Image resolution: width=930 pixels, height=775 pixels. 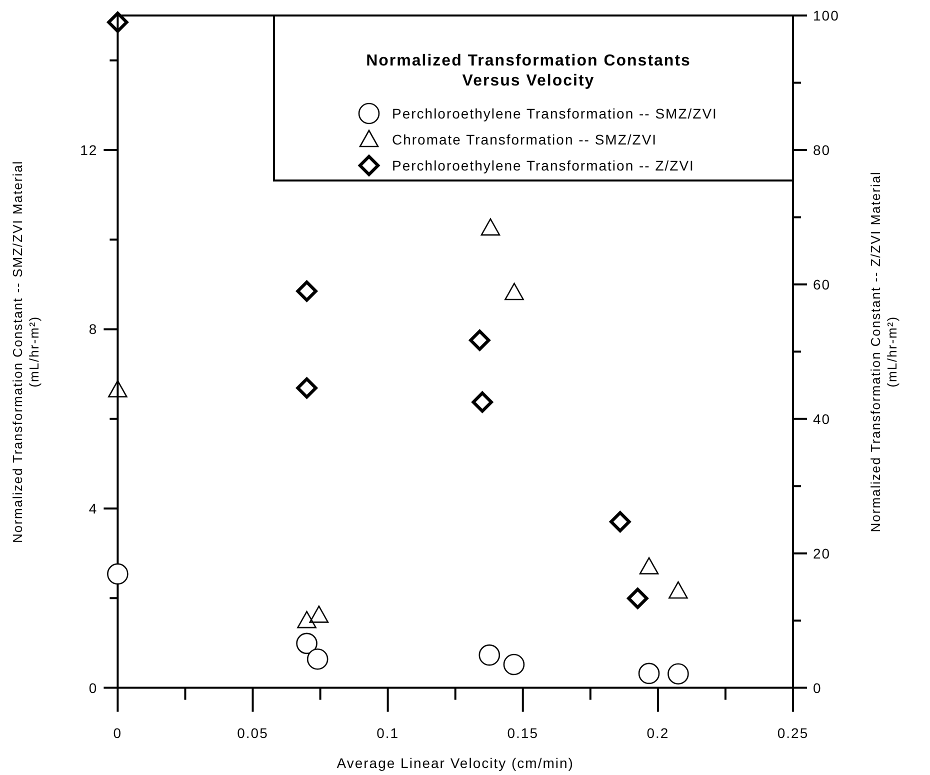 What do you see at coordinates (822, 553) in the screenshot?
I see `y2-tick-label: 20` at bounding box center [822, 553].